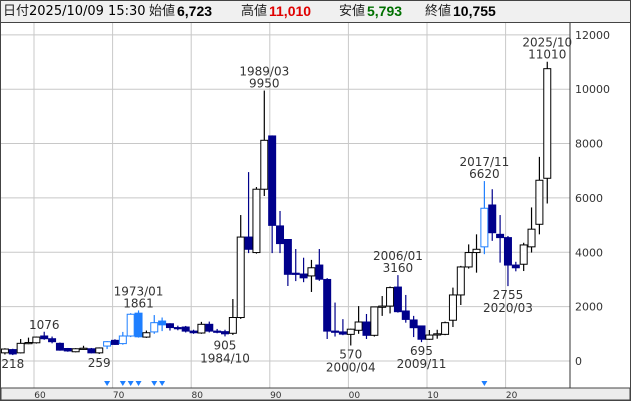 Image resolution: width=631 pixels, height=401 pixels. Describe the element at coordinates (508, 308) in the screenshot. I see `annotation-date: 2020/03` at that location.